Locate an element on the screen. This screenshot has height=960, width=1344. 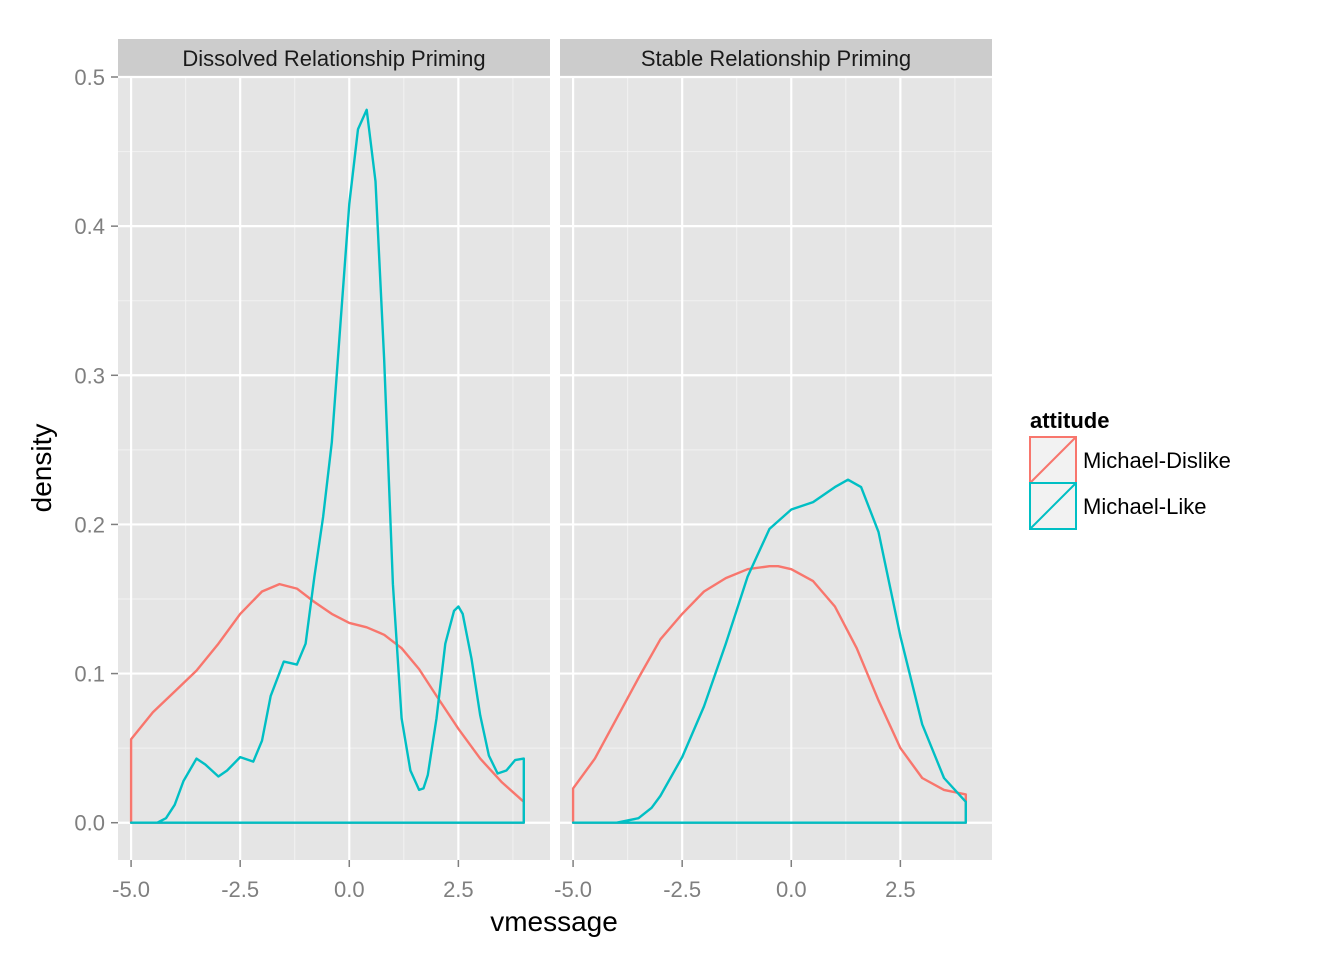
y-axis-title: density is located at coordinates (41, 468).